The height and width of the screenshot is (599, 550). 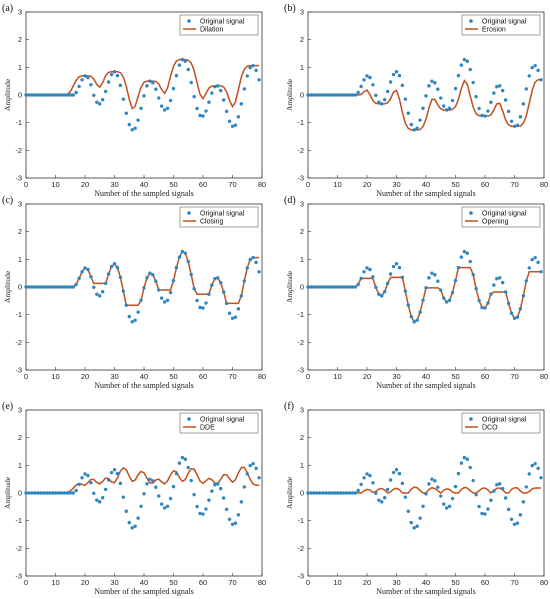 I want to click on legend-box, so click(x=219, y=25).